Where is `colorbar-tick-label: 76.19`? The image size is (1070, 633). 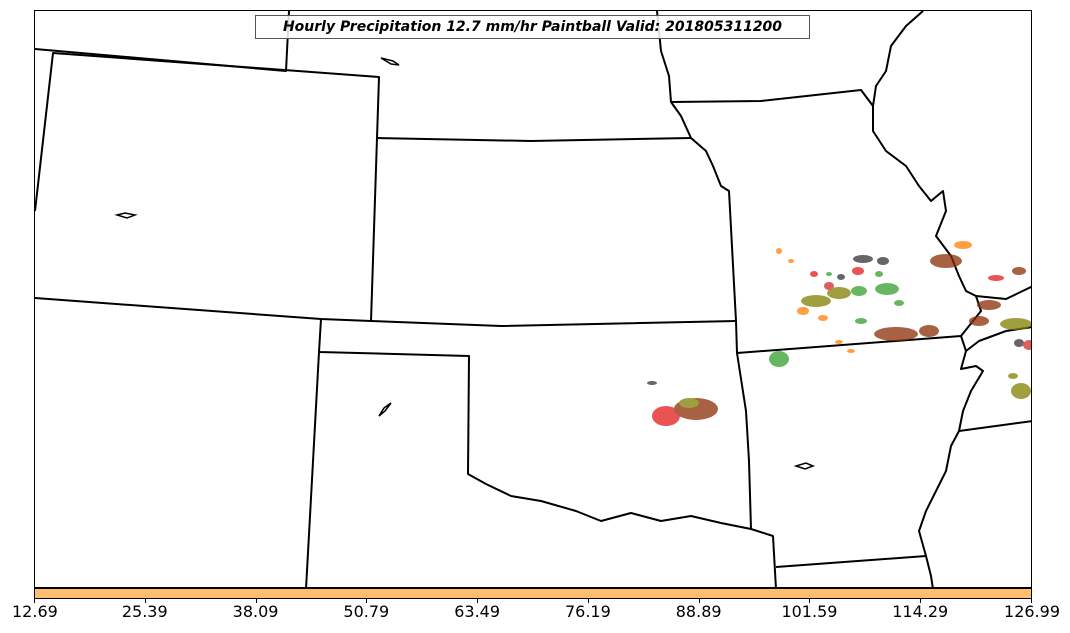 colorbar-tick-label: 76.19 is located at coordinates (587, 611).